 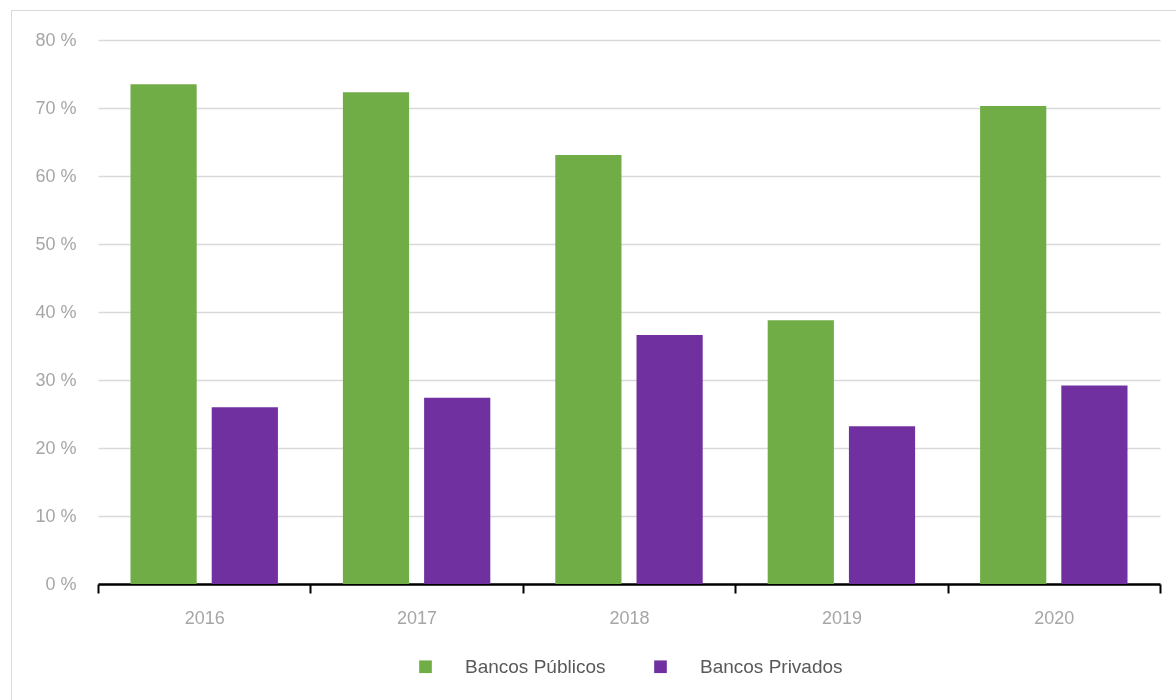 I want to click on legend-label: Bancos Públicos, so click(x=535, y=666).